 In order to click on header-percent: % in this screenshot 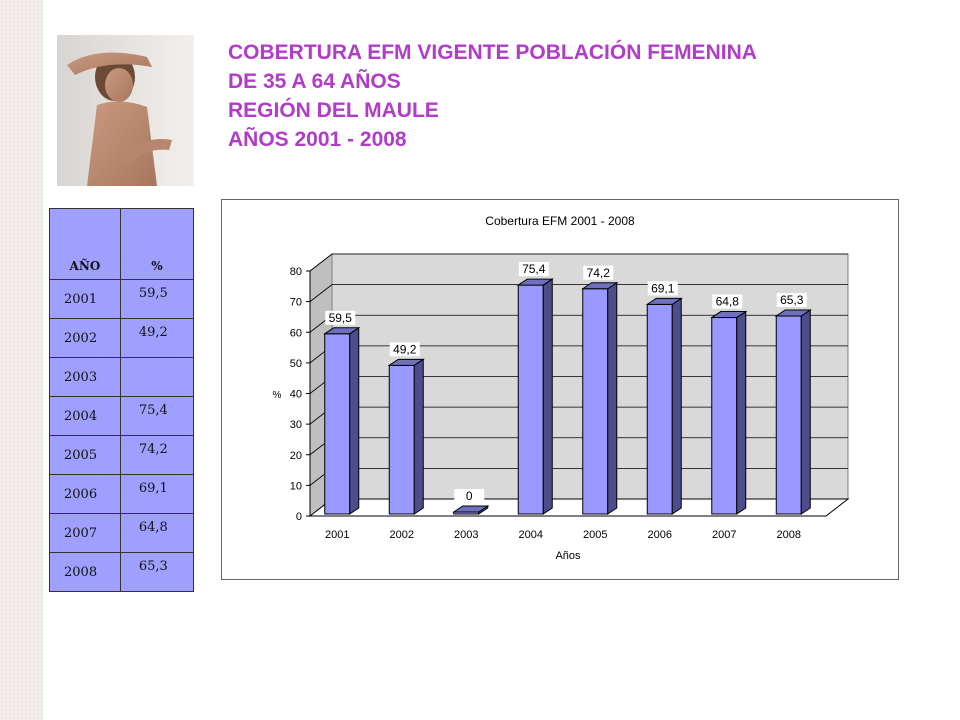, I will do `click(157, 244)`.